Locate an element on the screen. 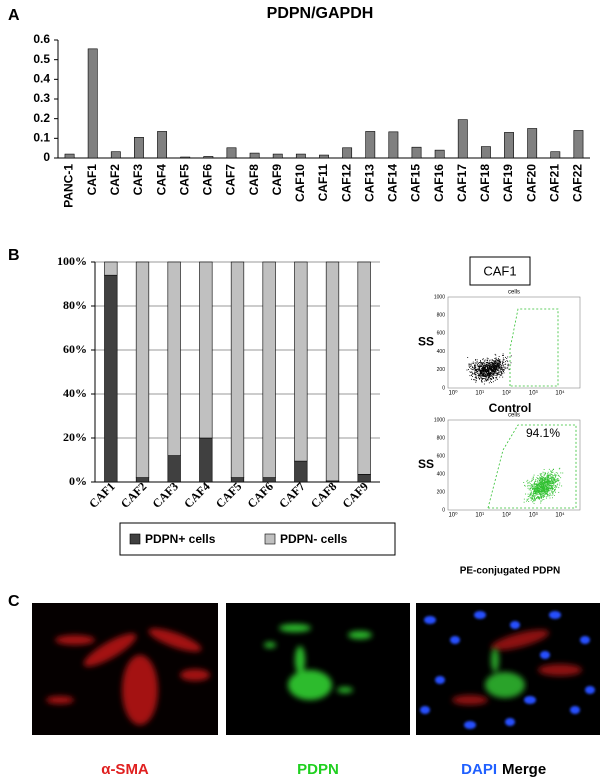 The width and height of the screenshot is (600, 783). x-tick-label: CAF1 is located at coordinates (92, 180).